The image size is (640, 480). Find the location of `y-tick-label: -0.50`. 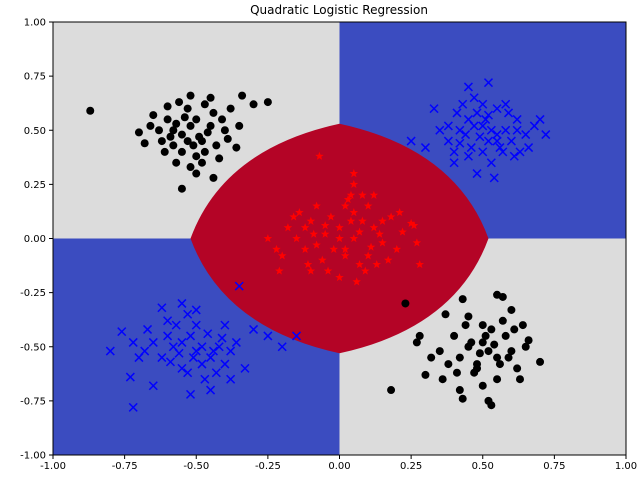

y-tick-label: -0.50 is located at coordinates (33, 347).